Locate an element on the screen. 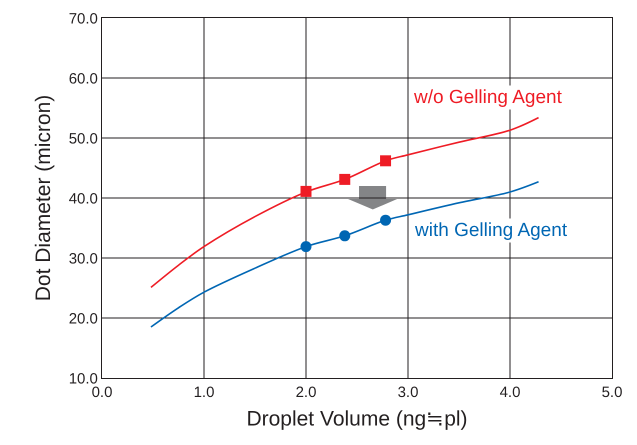 This screenshot has height=445, width=637. x-tick-label: 2.0 is located at coordinates (306, 393).